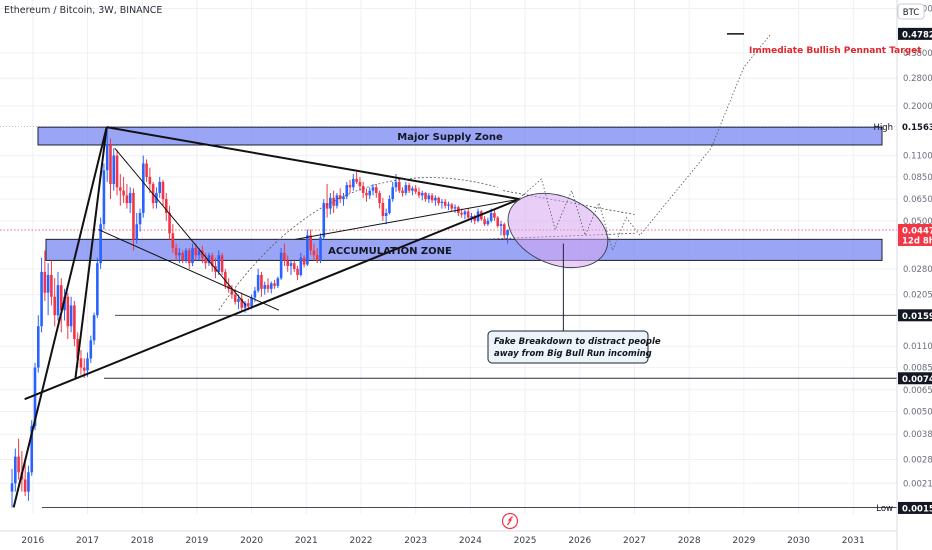  I want to click on price-badge: 0.00747, so click(915, 378).